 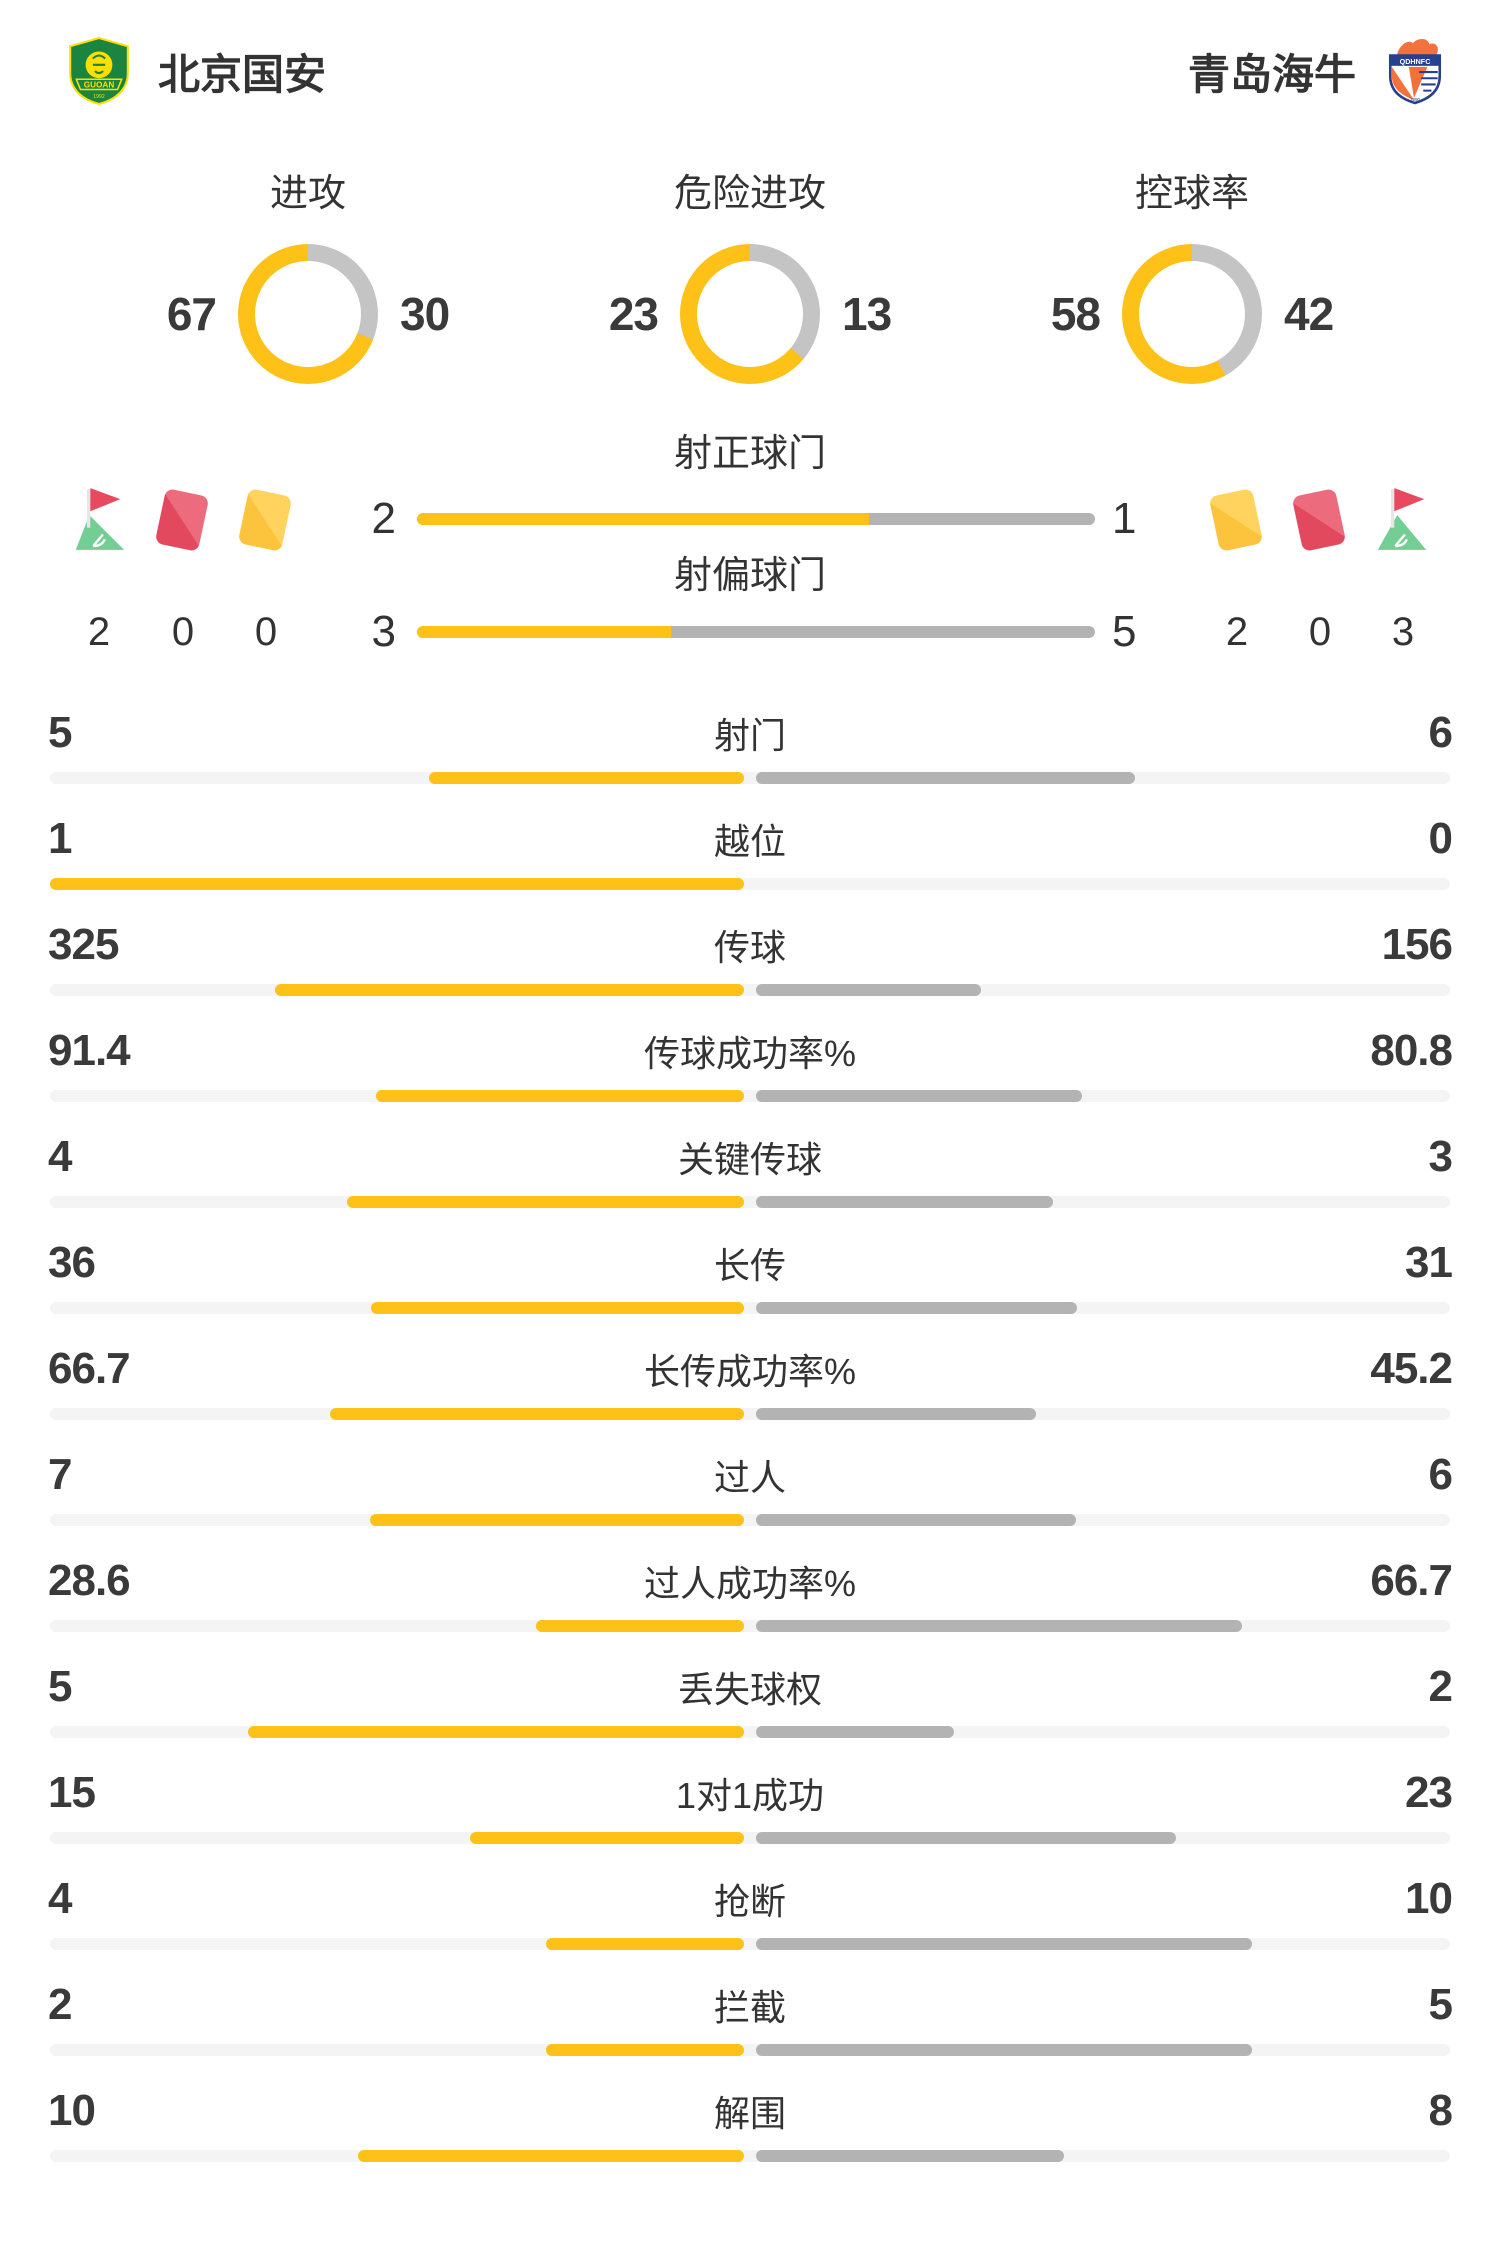 I want to click on away-stat-value: 23, so click(x=1429, y=1792).